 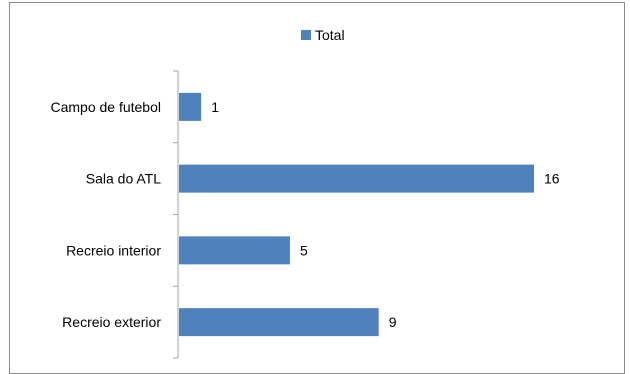 What do you see at coordinates (113, 250) in the screenshot?
I see `category-label: Recreio interior` at bounding box center [113, 250].